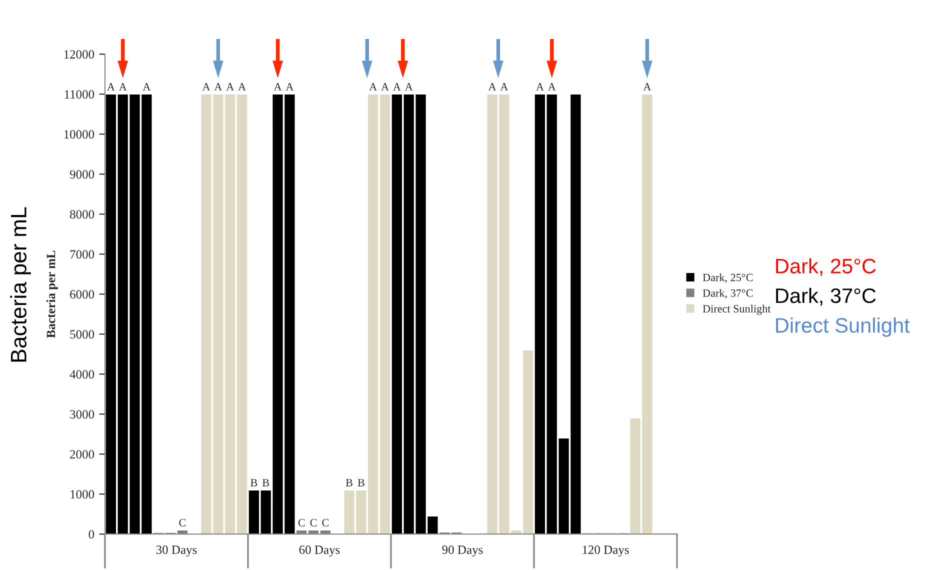  Describe the element at coordinates (79, 134) in the screenshot. I see `y-tick-label: 10000` at that location.